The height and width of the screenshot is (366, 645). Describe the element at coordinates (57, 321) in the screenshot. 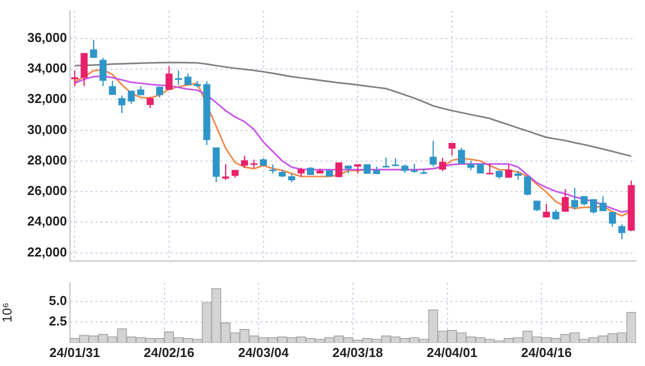

I see `y-tick-label: 2.5` at that location.